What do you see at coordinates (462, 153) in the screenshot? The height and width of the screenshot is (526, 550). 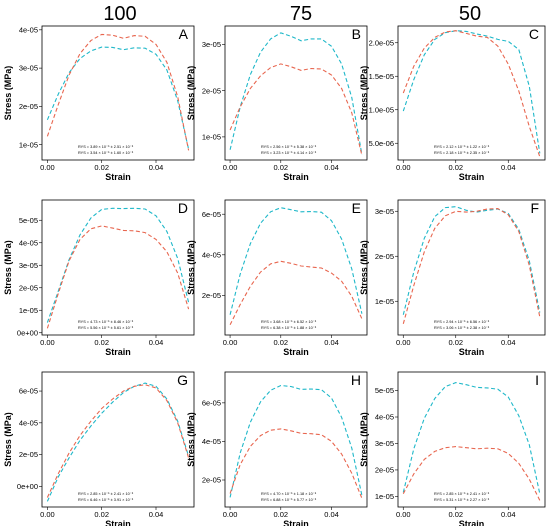 I see `rys-annotation: RYS = 2.18 × 10⁻⁵ ± 2.35 × 10⁻⁶` at bounding box center [462, 153].